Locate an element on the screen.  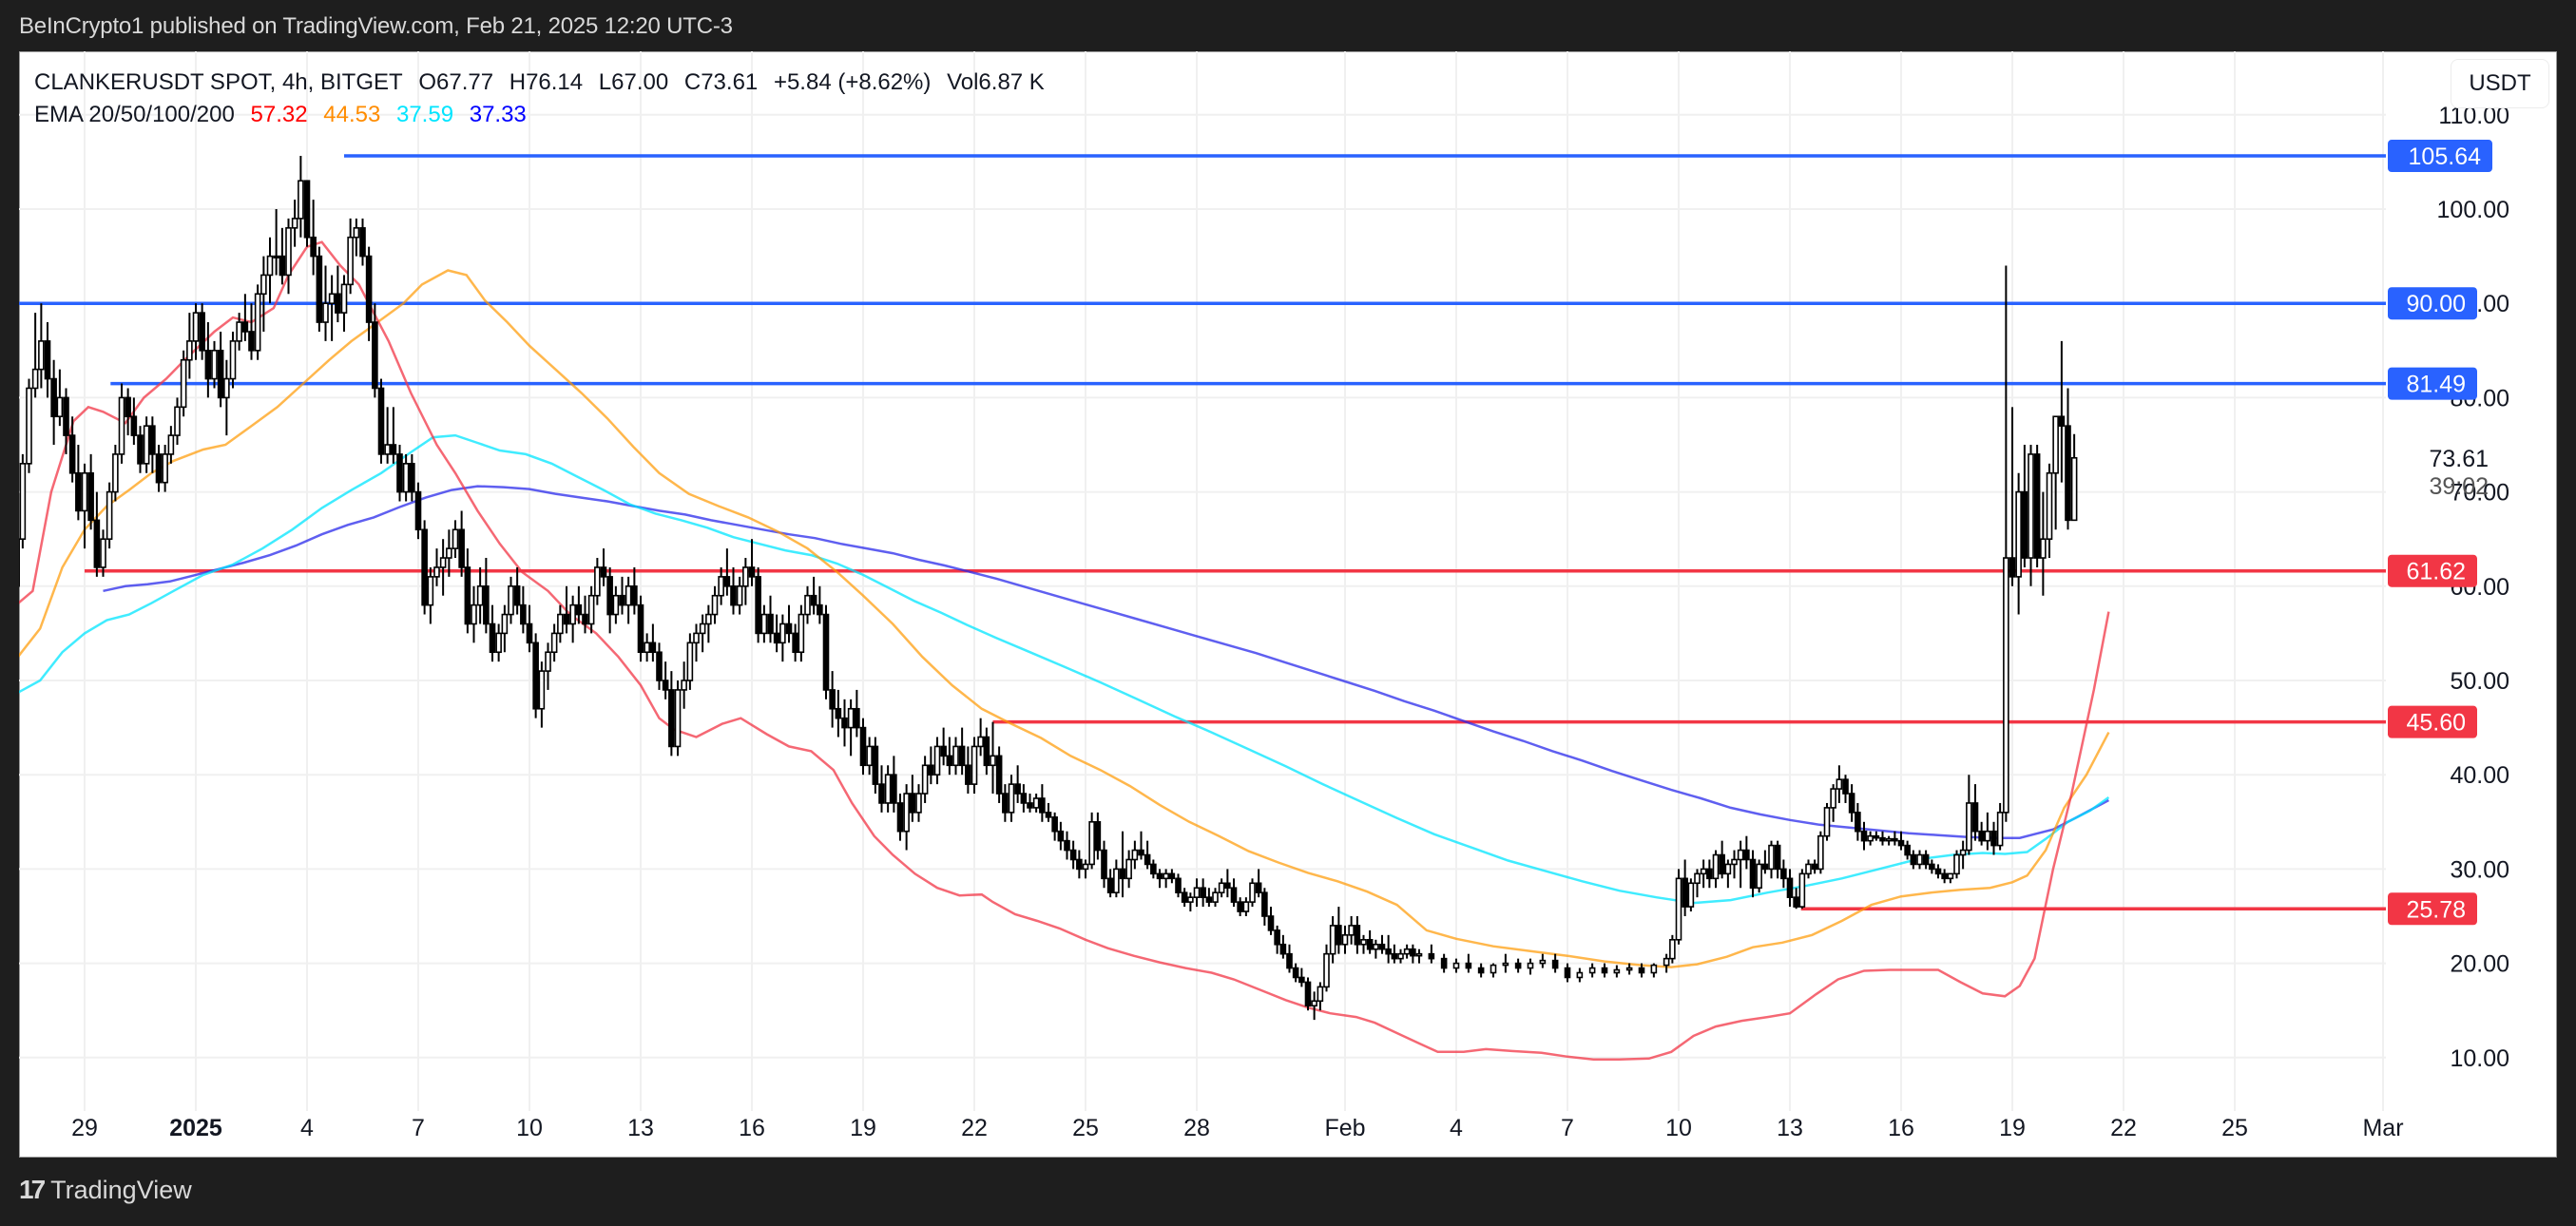
price-tick: 30.00 is located at coordinates (2479, 869).